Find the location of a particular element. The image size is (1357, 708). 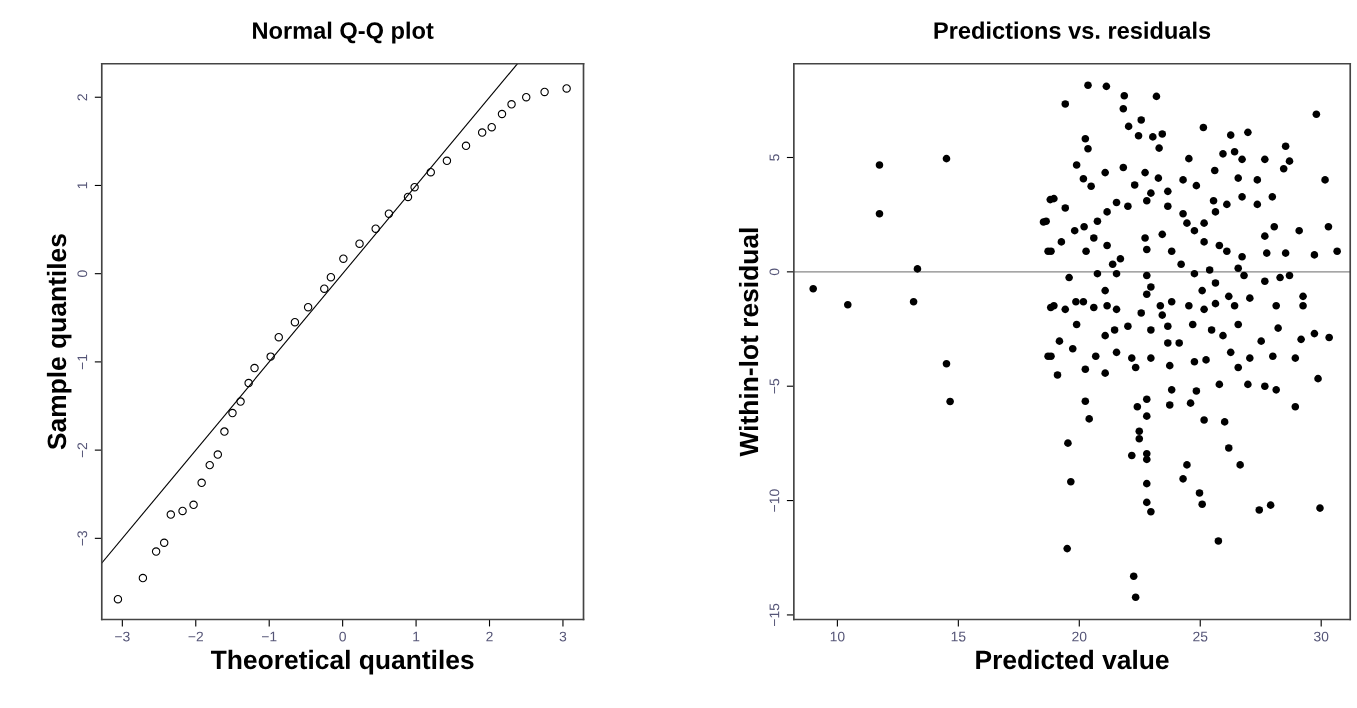

y-tick-label: −15 is located at coordinates (774, 615).